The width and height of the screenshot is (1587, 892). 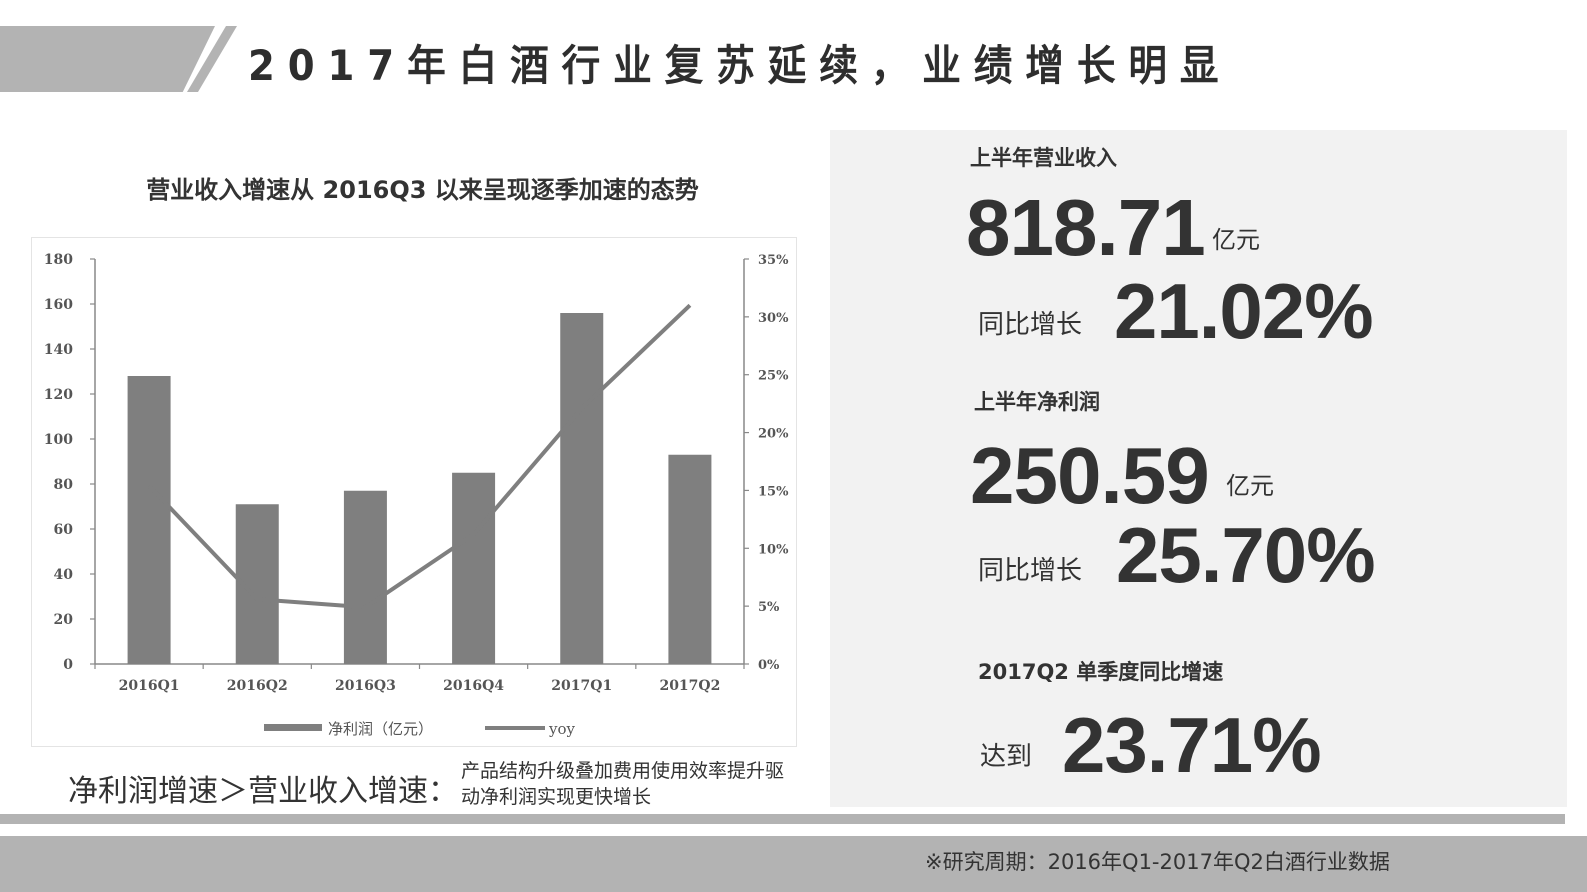 What do you see at coordinates (293, 727) in the screenshot?
I see `legend-bar-swatch` at bounding box center [293, 727].